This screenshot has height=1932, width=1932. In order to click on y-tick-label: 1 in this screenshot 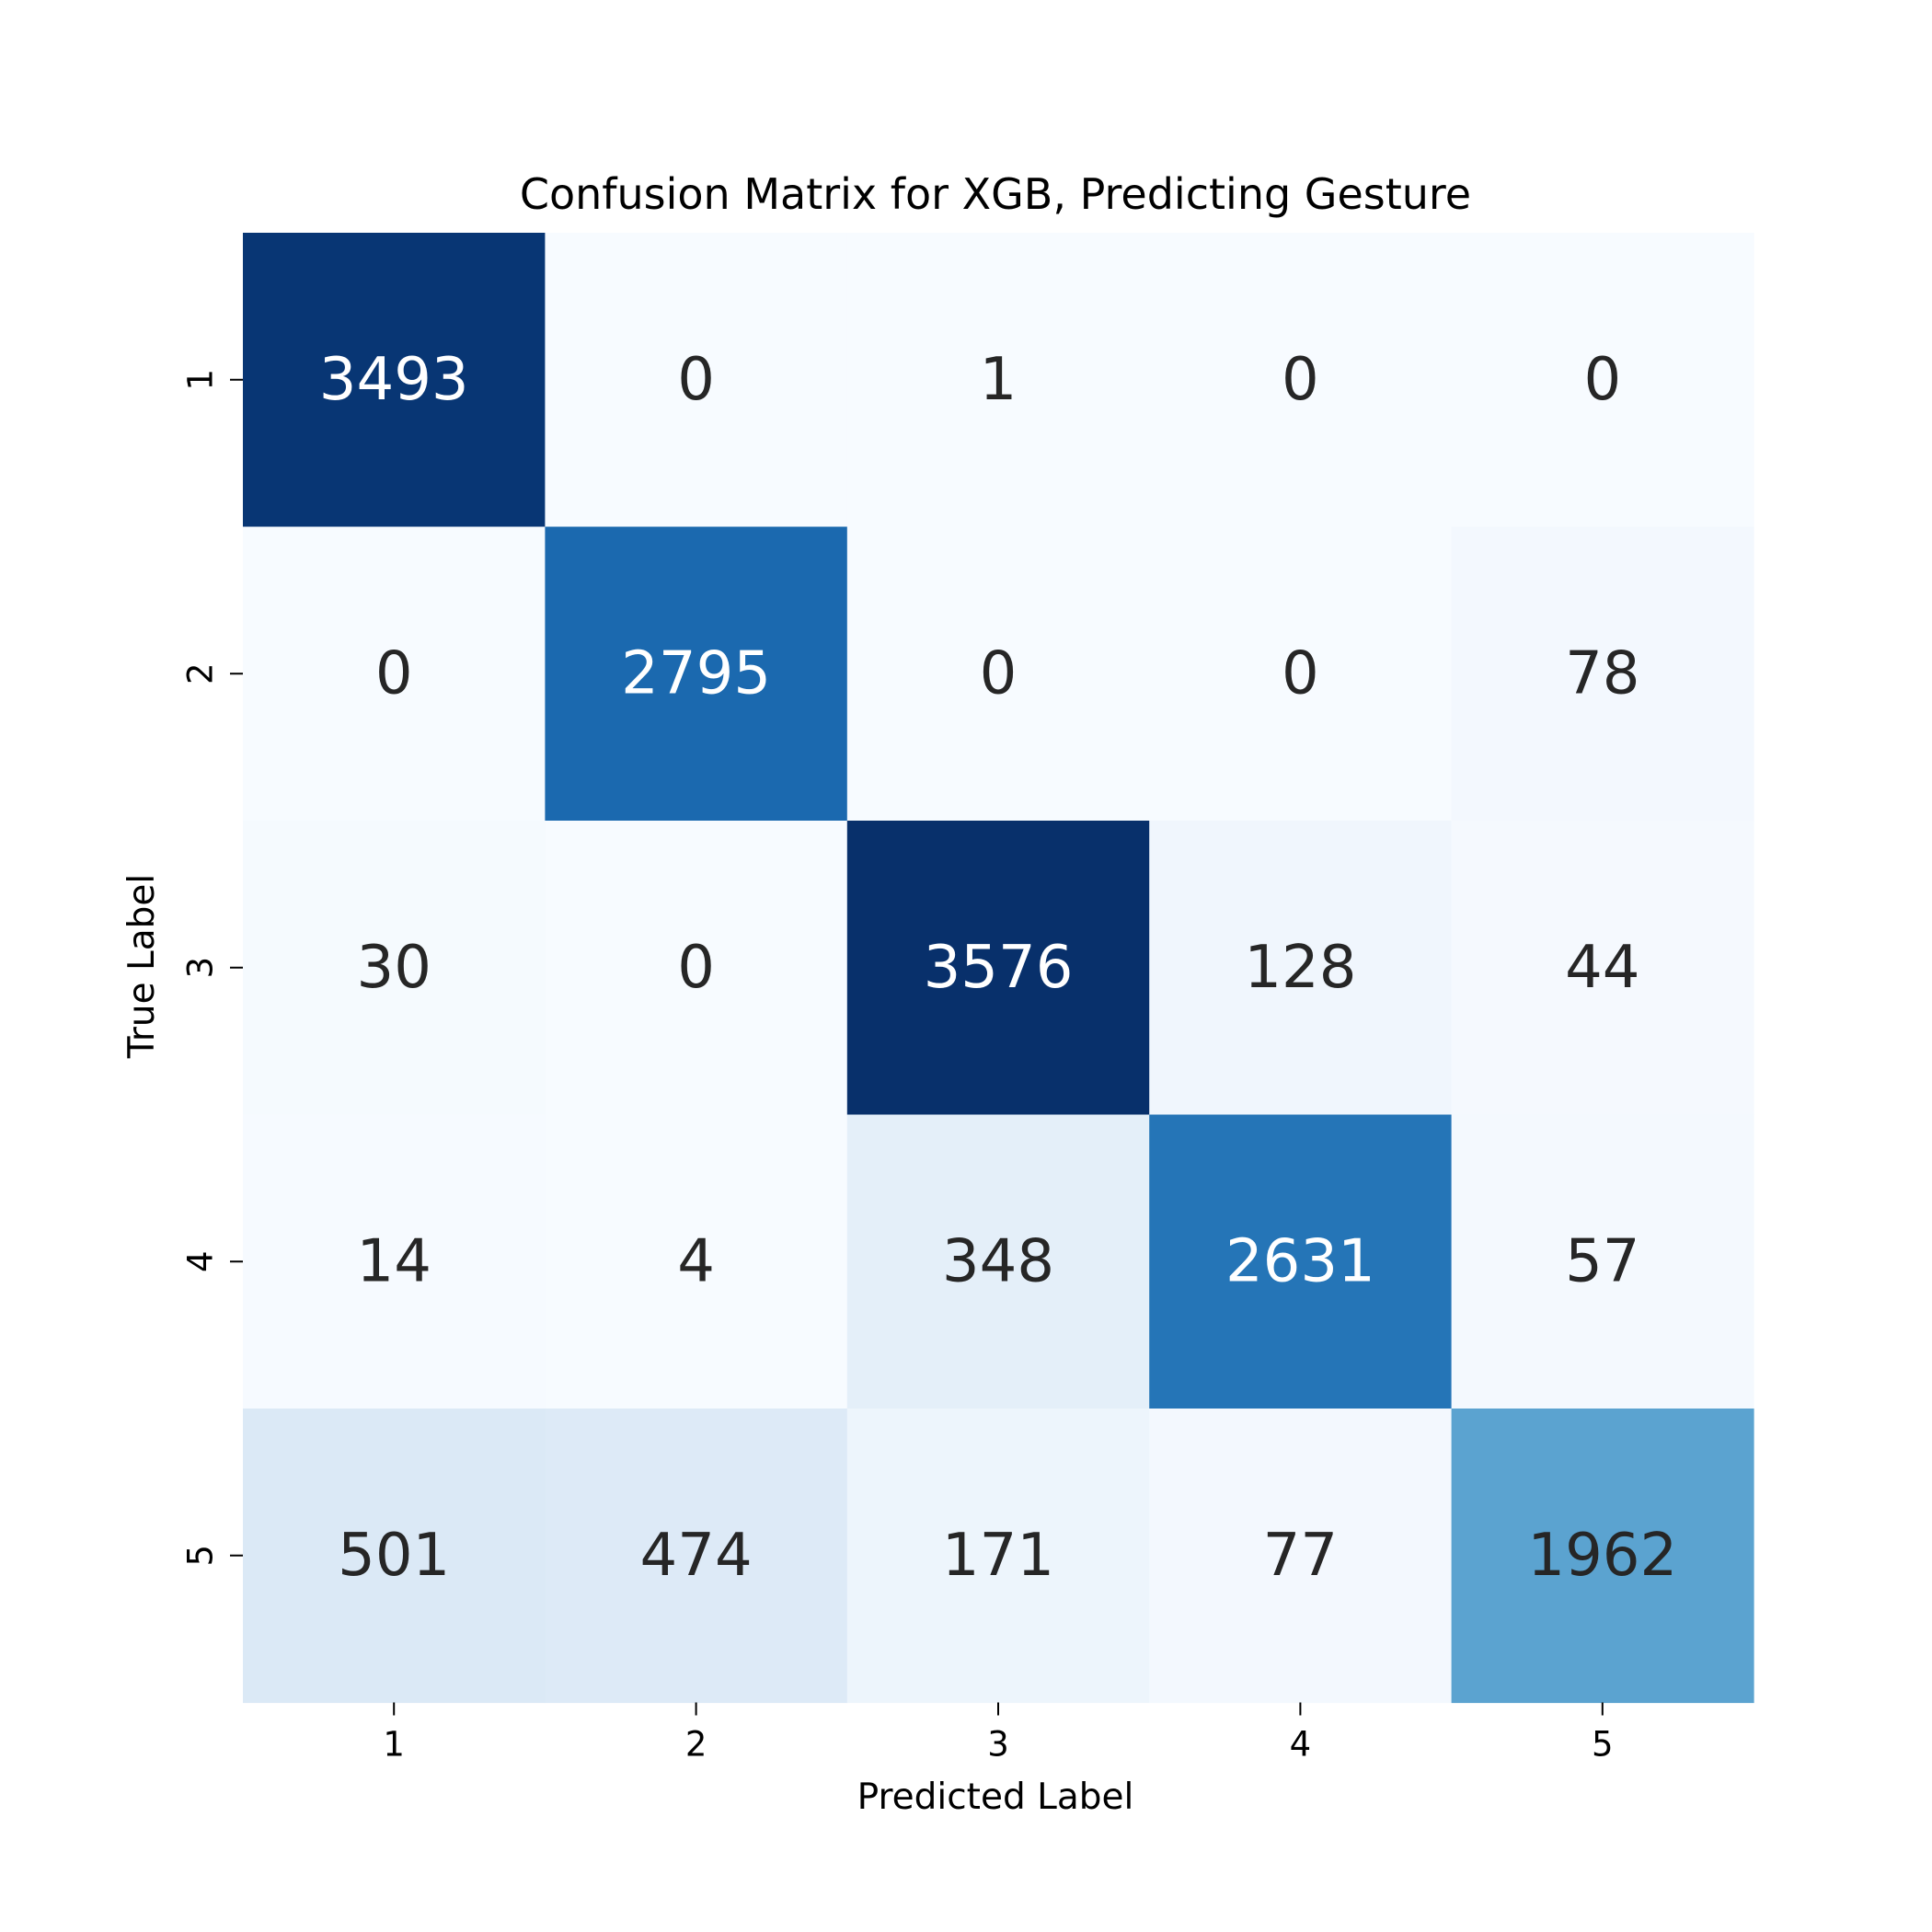, I will do `click(201, 380)`.